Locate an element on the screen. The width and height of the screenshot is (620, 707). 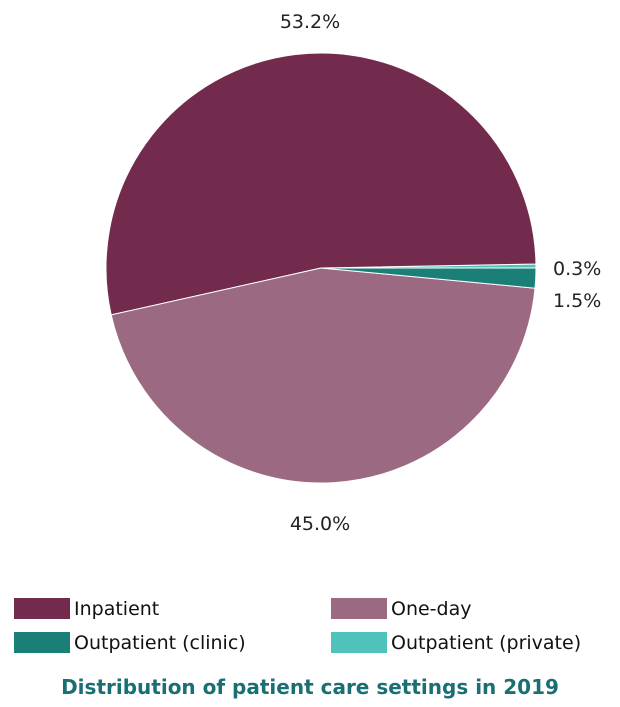
legend-item-one-day: One-day is located at coordinates (401, 609).